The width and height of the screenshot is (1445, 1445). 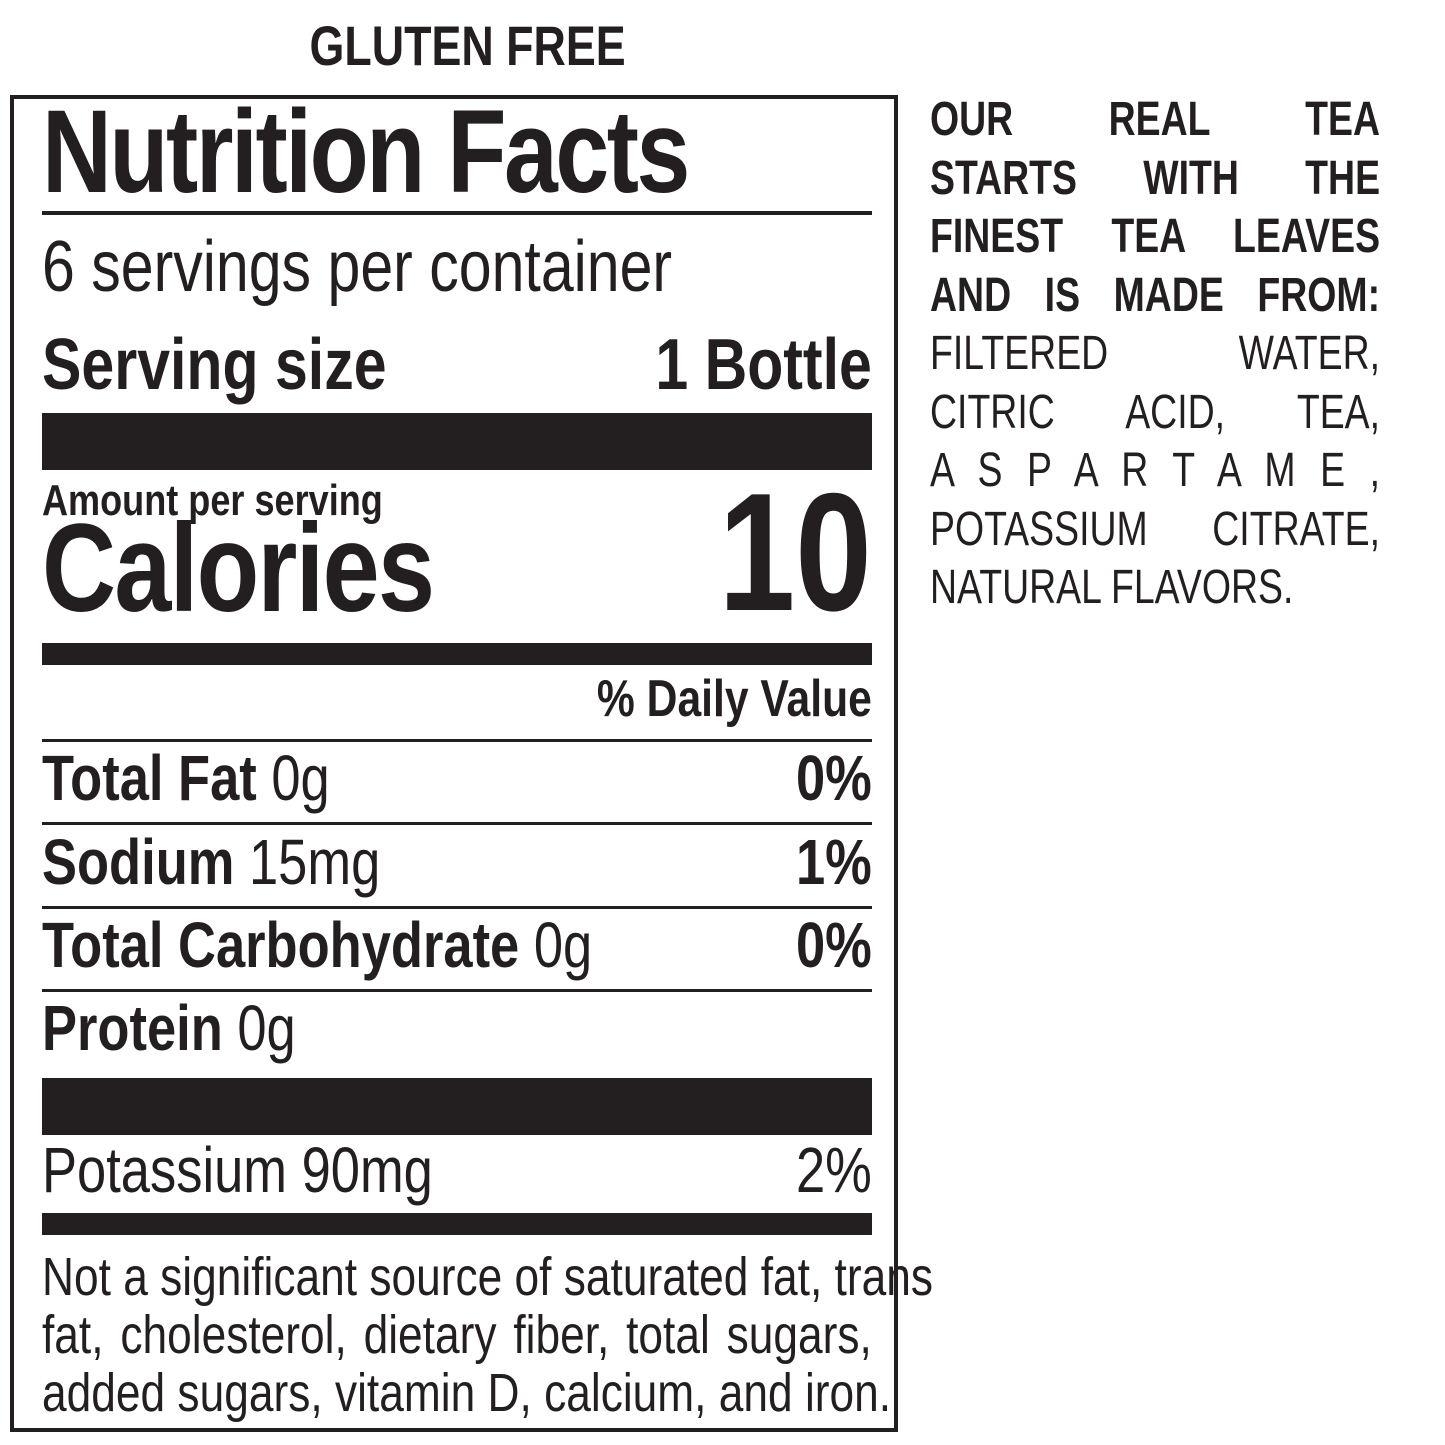 What do you see at coordinates (457, 862) in the screenshot?
I see `nutrient-row-sodium: Sodium 15mg 1%` at bounding box center [457, 862].